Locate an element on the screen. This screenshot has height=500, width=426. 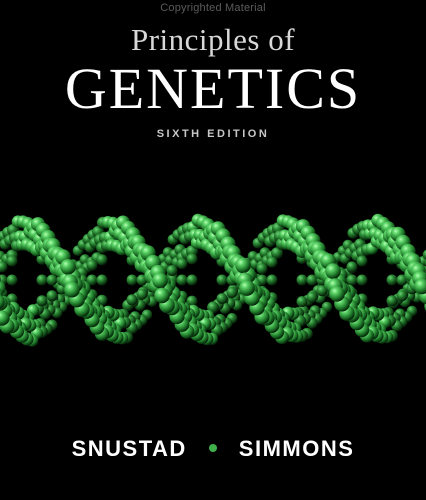
copyright-watermark: Copyrighted Material is located at coordinates (213, 8).